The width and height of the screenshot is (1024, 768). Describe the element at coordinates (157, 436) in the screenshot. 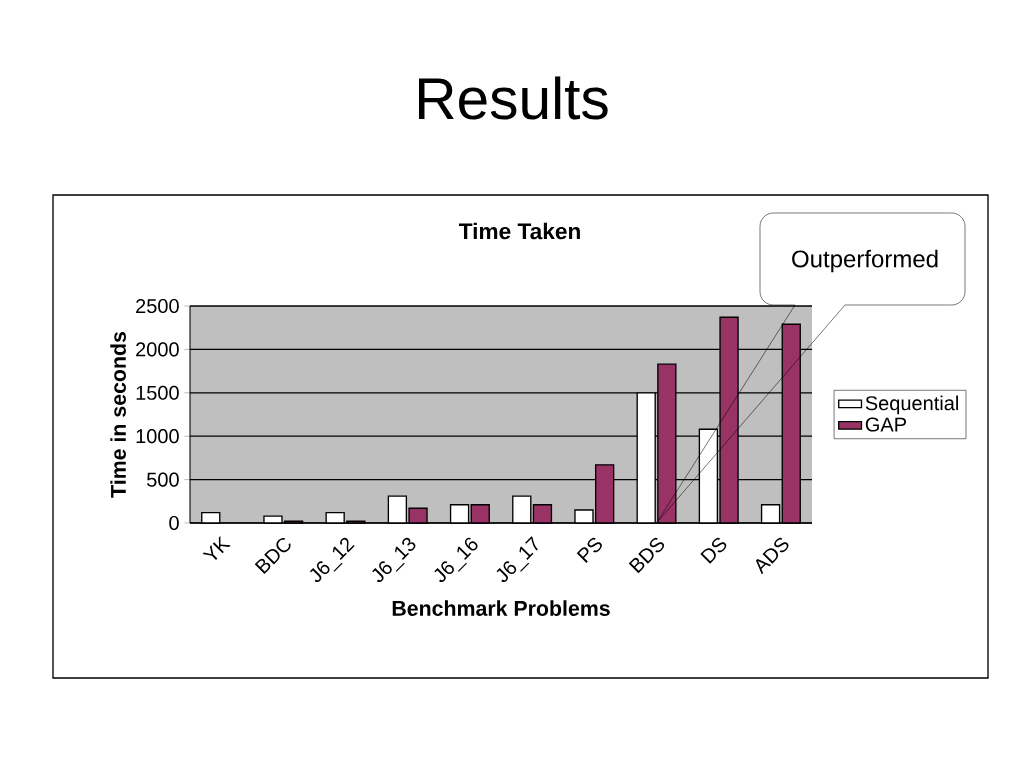

I see `y-tick-label: 1000` at that location.